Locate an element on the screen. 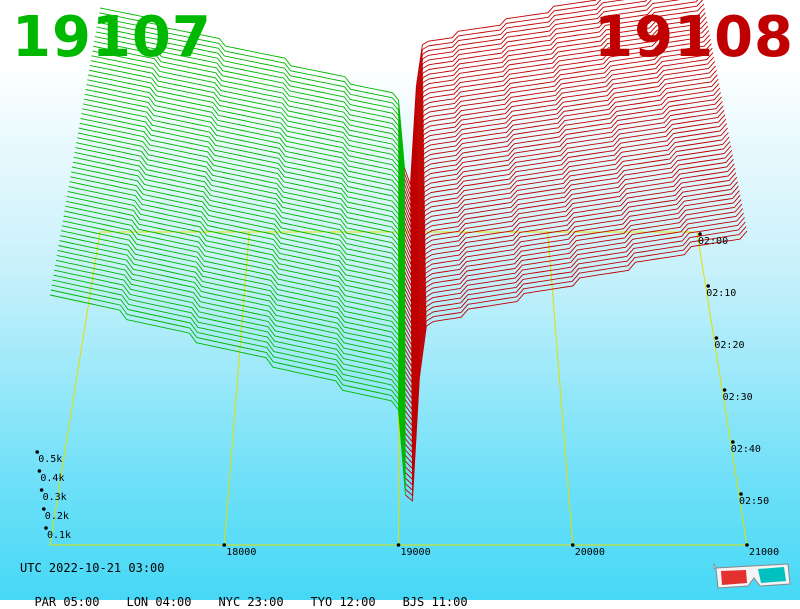 Image resolution: width=800 pixels, height=609 pixels. time-tick-label-3: 02:30 is located at coordinates (738, 397).